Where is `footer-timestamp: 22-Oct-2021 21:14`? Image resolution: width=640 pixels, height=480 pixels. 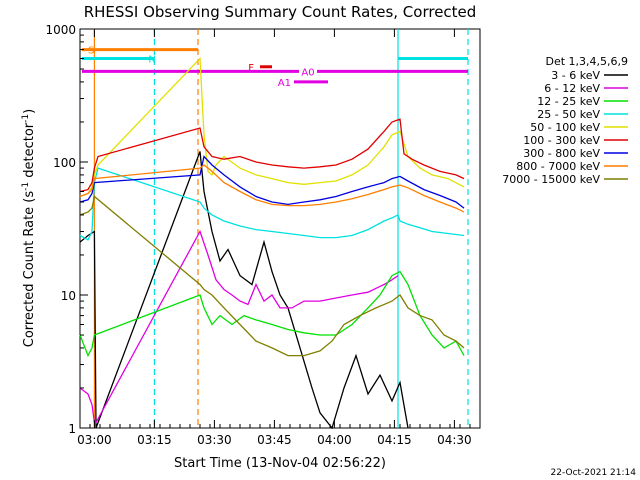 footer-timestamp: 22-Oct-2021 21:14 is located at coordinates (594, 473).